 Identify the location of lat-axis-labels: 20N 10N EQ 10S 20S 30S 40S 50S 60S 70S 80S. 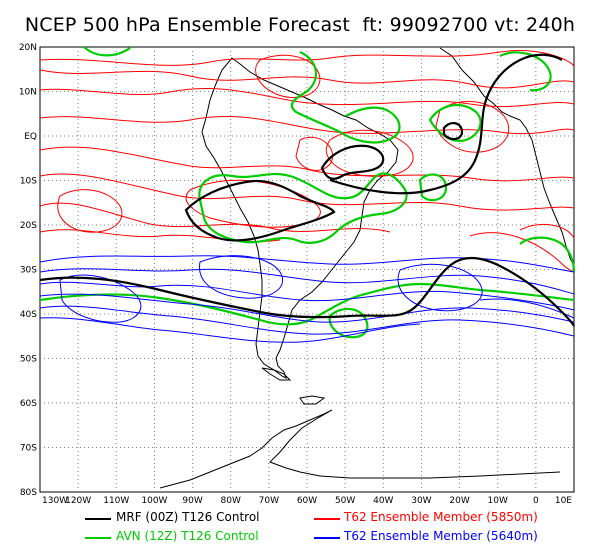
(28, 270).